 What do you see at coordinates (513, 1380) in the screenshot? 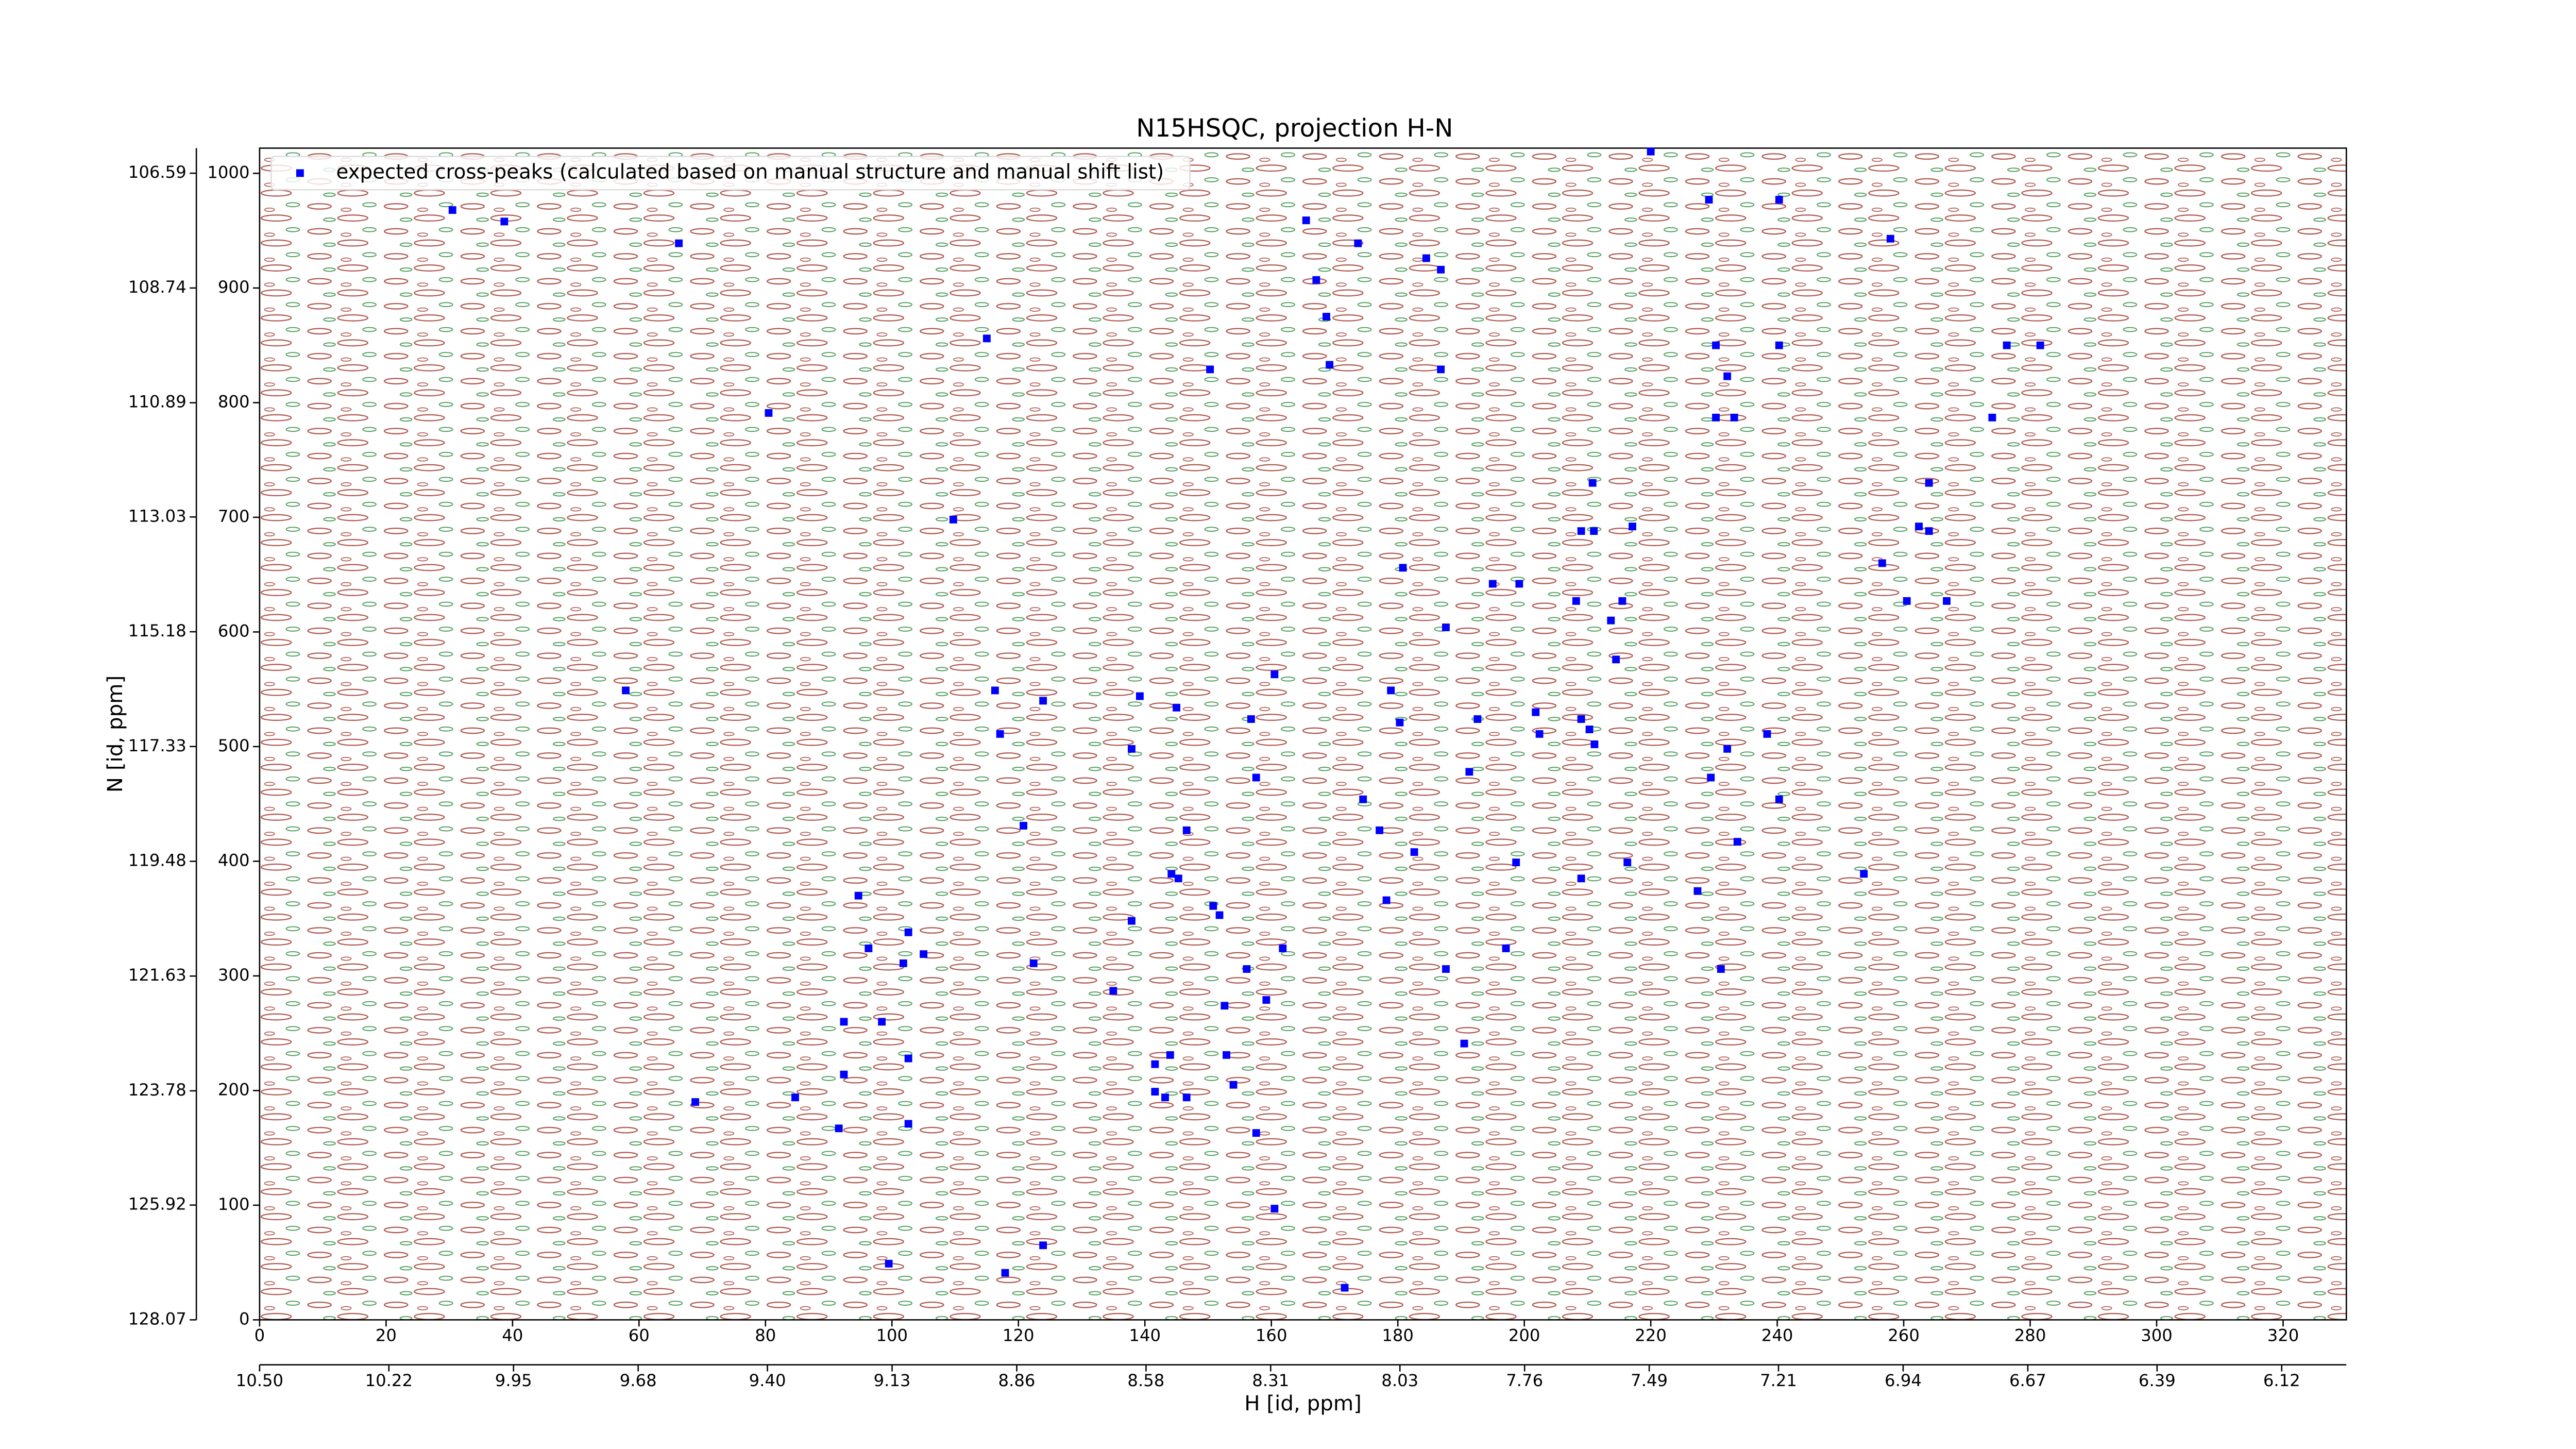
I see `x2-tick-label: 9.95` at bounding box center [513, 1380].